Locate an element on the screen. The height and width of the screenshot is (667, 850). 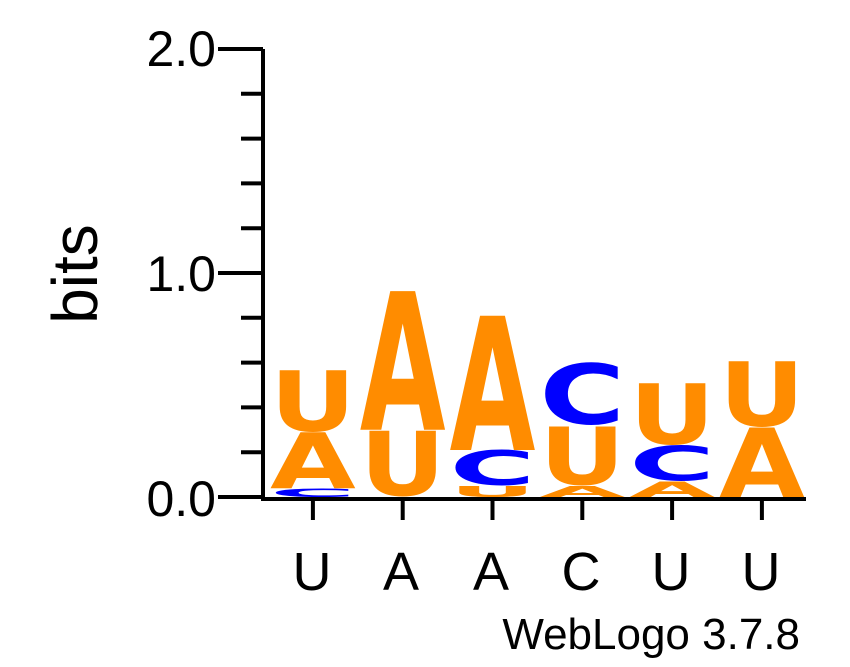
logo-letter-pos6-U: U is located at coordinates (762, 396).